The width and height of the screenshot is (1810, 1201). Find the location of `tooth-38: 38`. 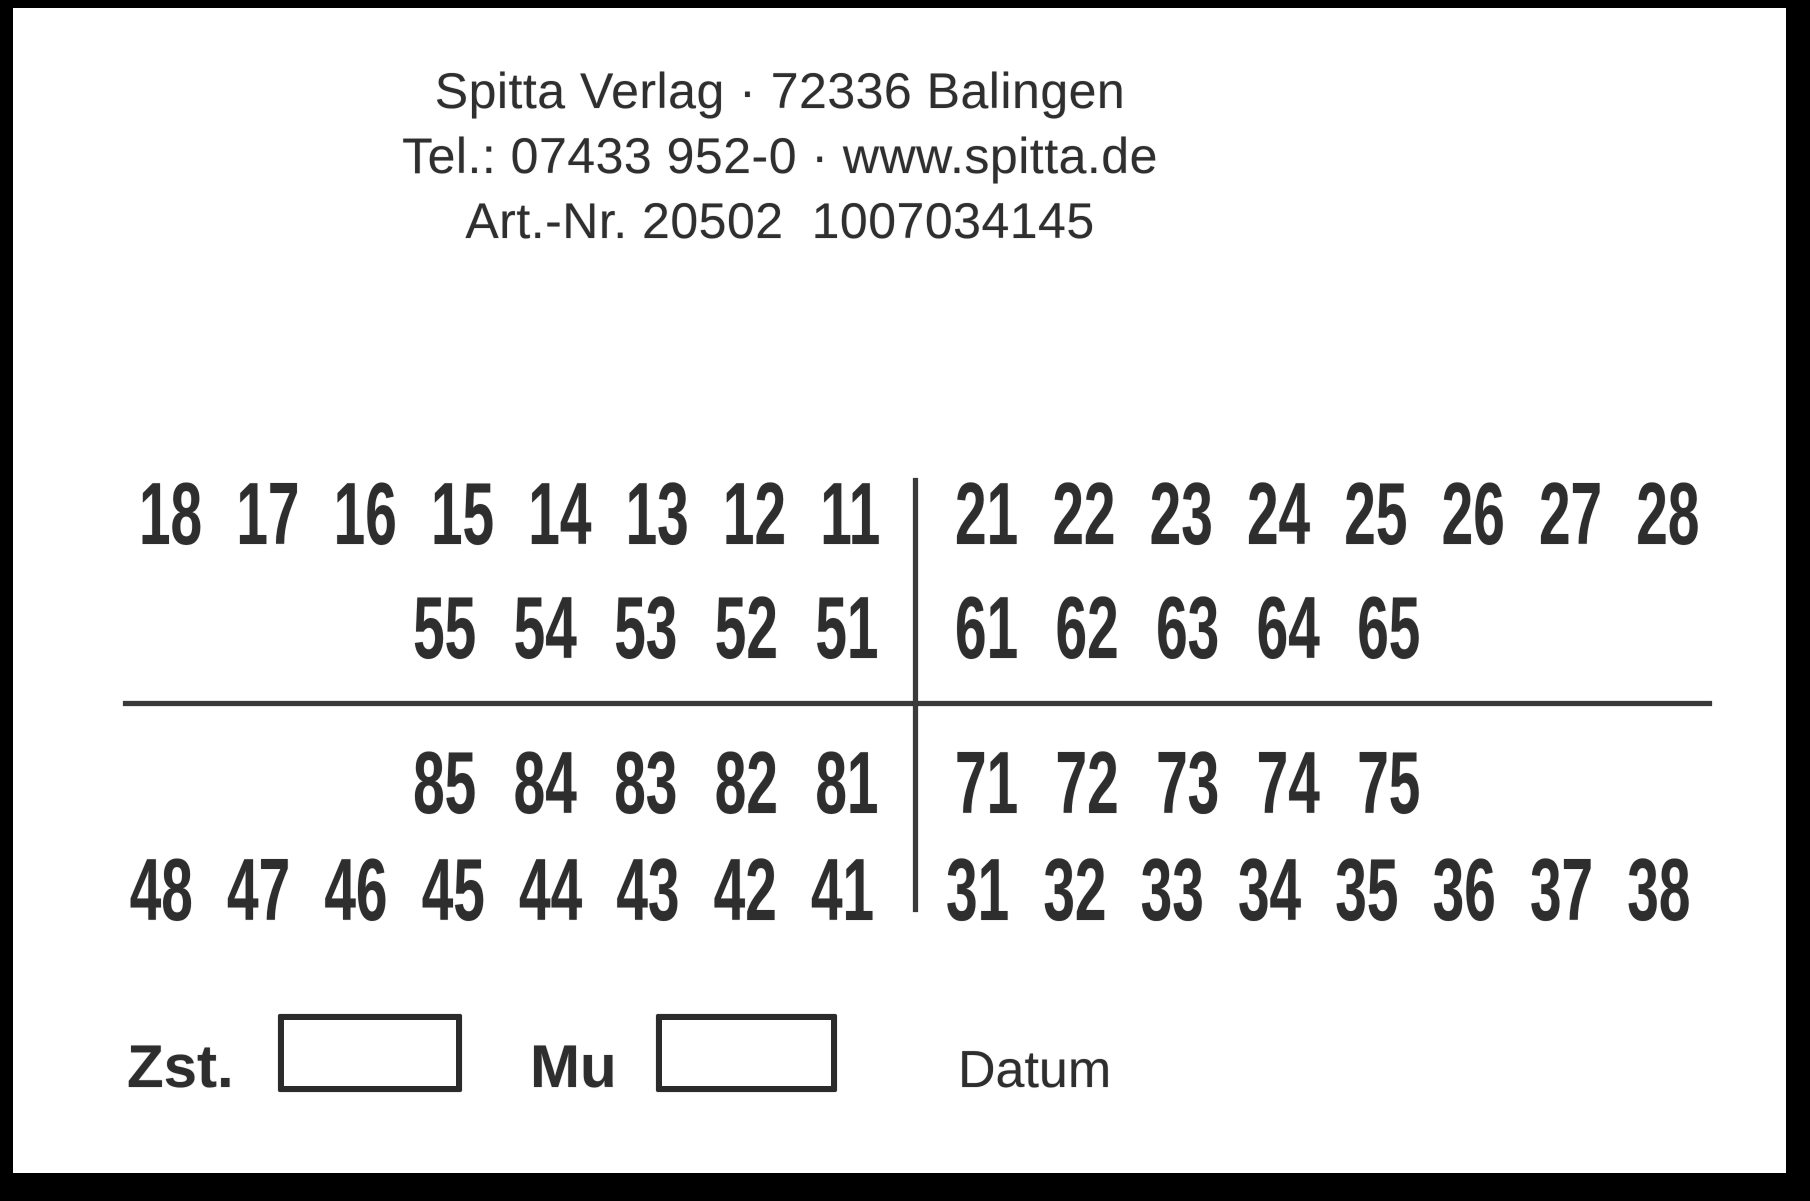

tooth-38: 38 is located at coordinates (1659, 889).